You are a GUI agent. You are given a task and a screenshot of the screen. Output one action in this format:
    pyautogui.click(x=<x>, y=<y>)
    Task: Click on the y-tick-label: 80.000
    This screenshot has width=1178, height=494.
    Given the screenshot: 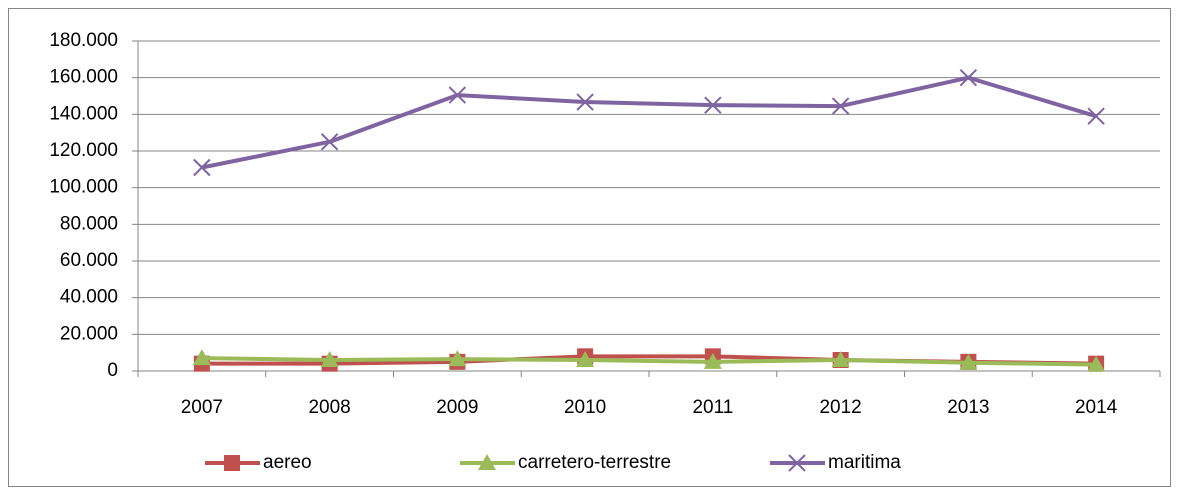 What is the action you would take?
    pyautogui.click(x=89, y=223)
    